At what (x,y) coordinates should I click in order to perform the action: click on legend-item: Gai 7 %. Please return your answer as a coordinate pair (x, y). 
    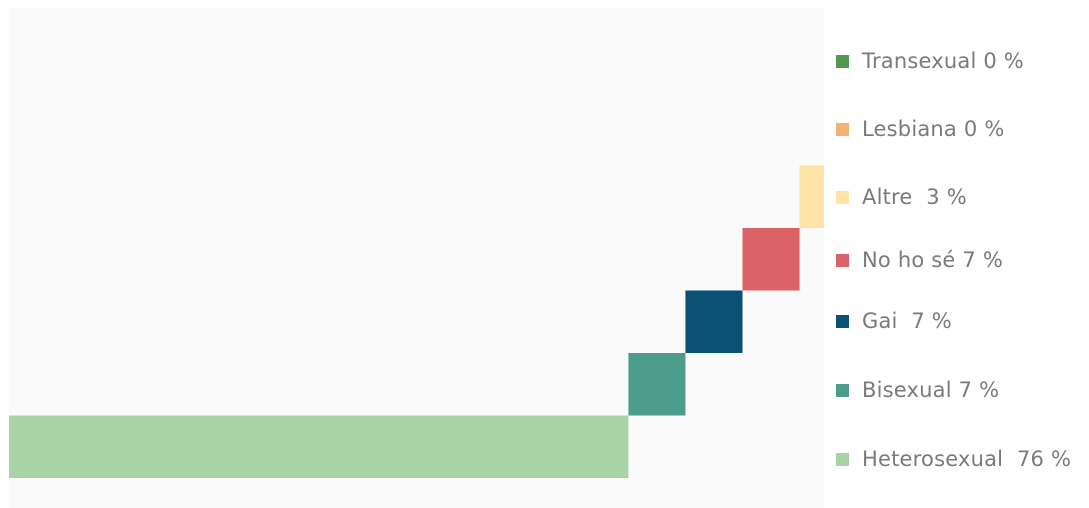
    Looking at the image, I should click on (894, 321).